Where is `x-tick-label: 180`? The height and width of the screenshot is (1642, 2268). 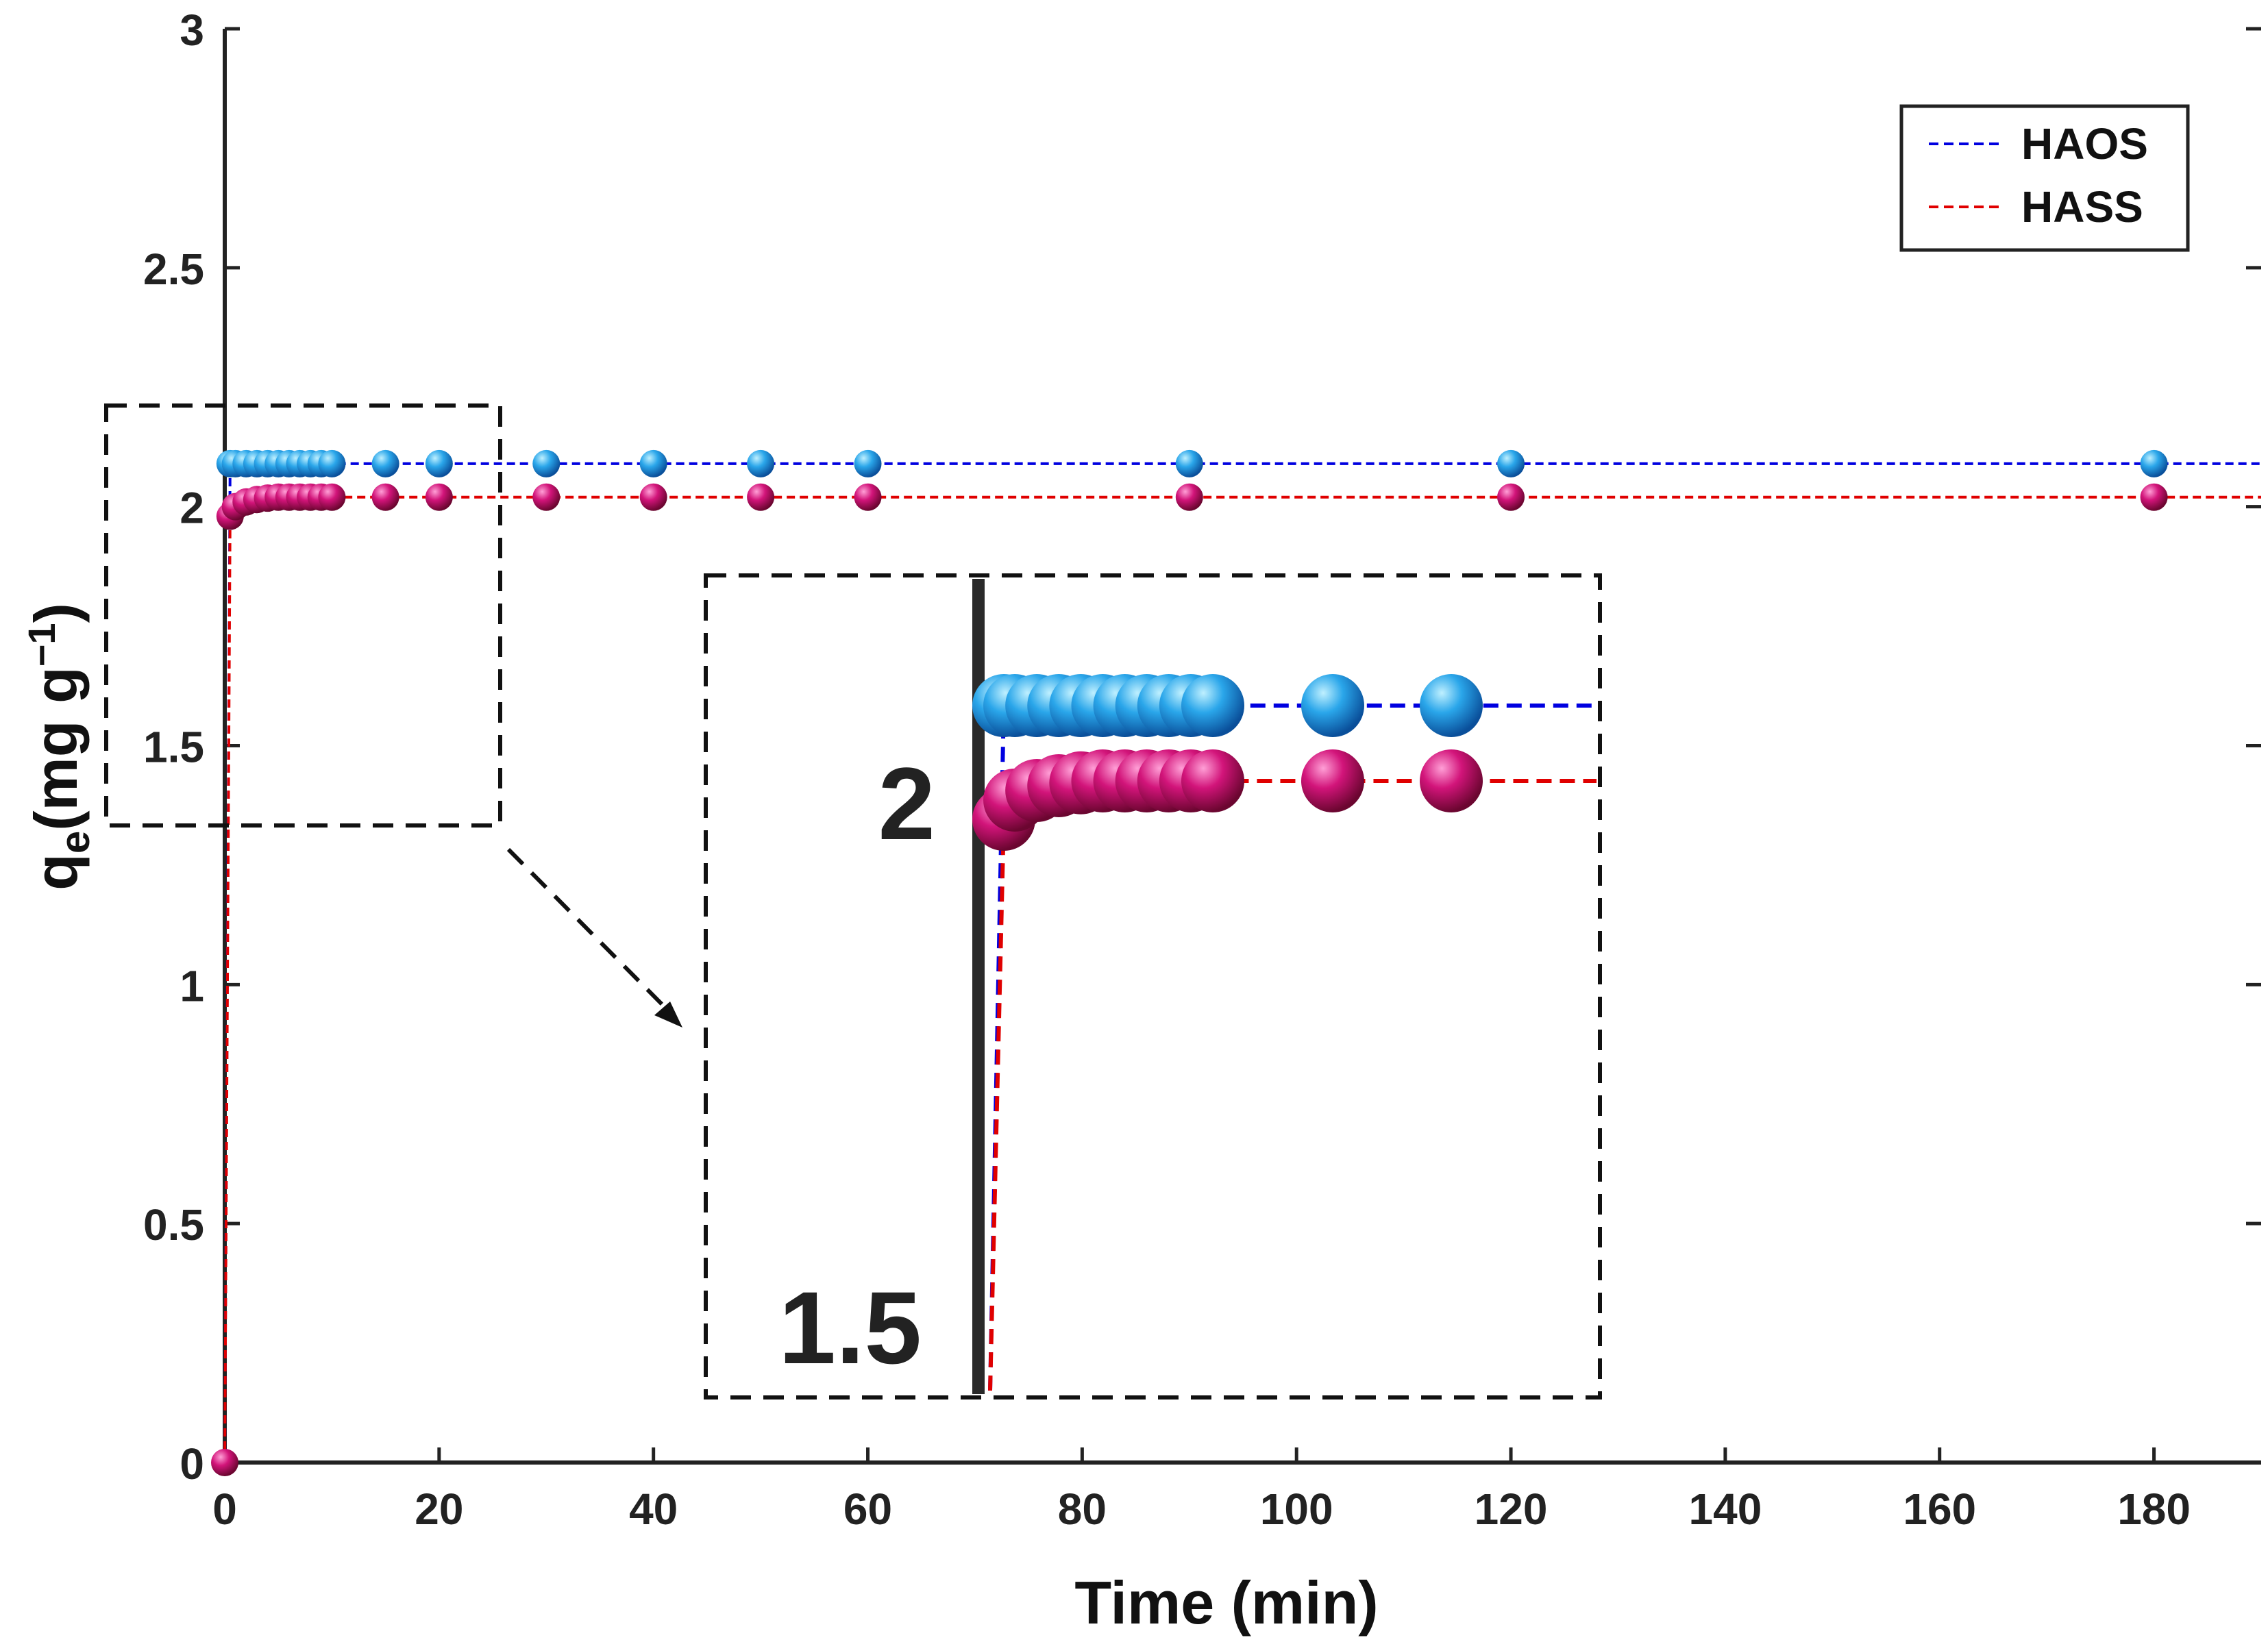 x-tick-label: 180 is located at coordinates (2154, 1509).